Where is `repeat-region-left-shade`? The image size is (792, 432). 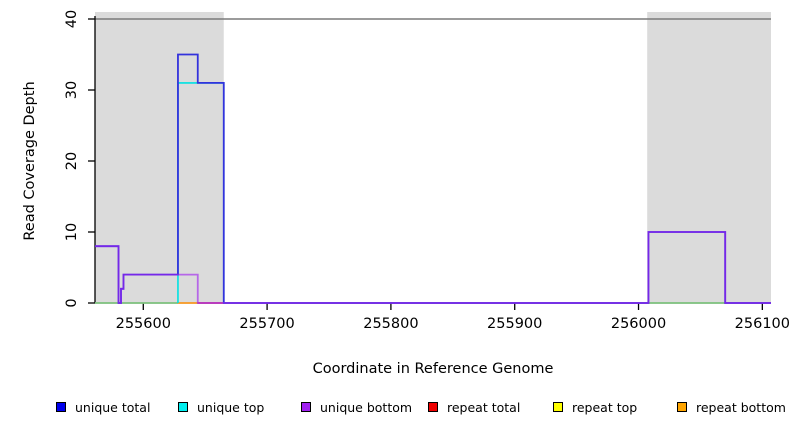
repeat-region-left-shade is located at coordinates (159, 157).